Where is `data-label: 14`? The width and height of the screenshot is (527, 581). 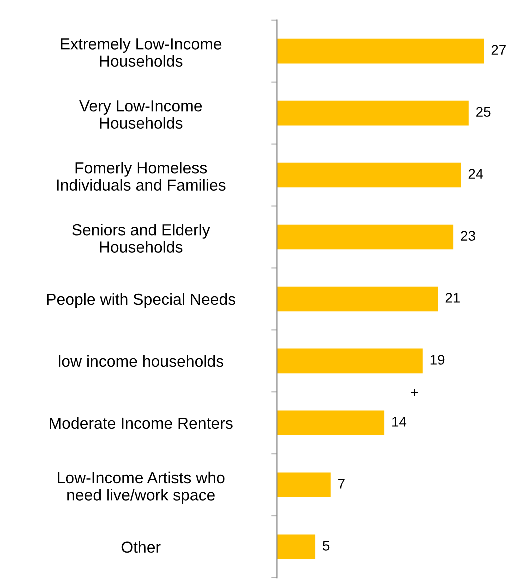 data-label: 14 is located at coordinates (399, 422).